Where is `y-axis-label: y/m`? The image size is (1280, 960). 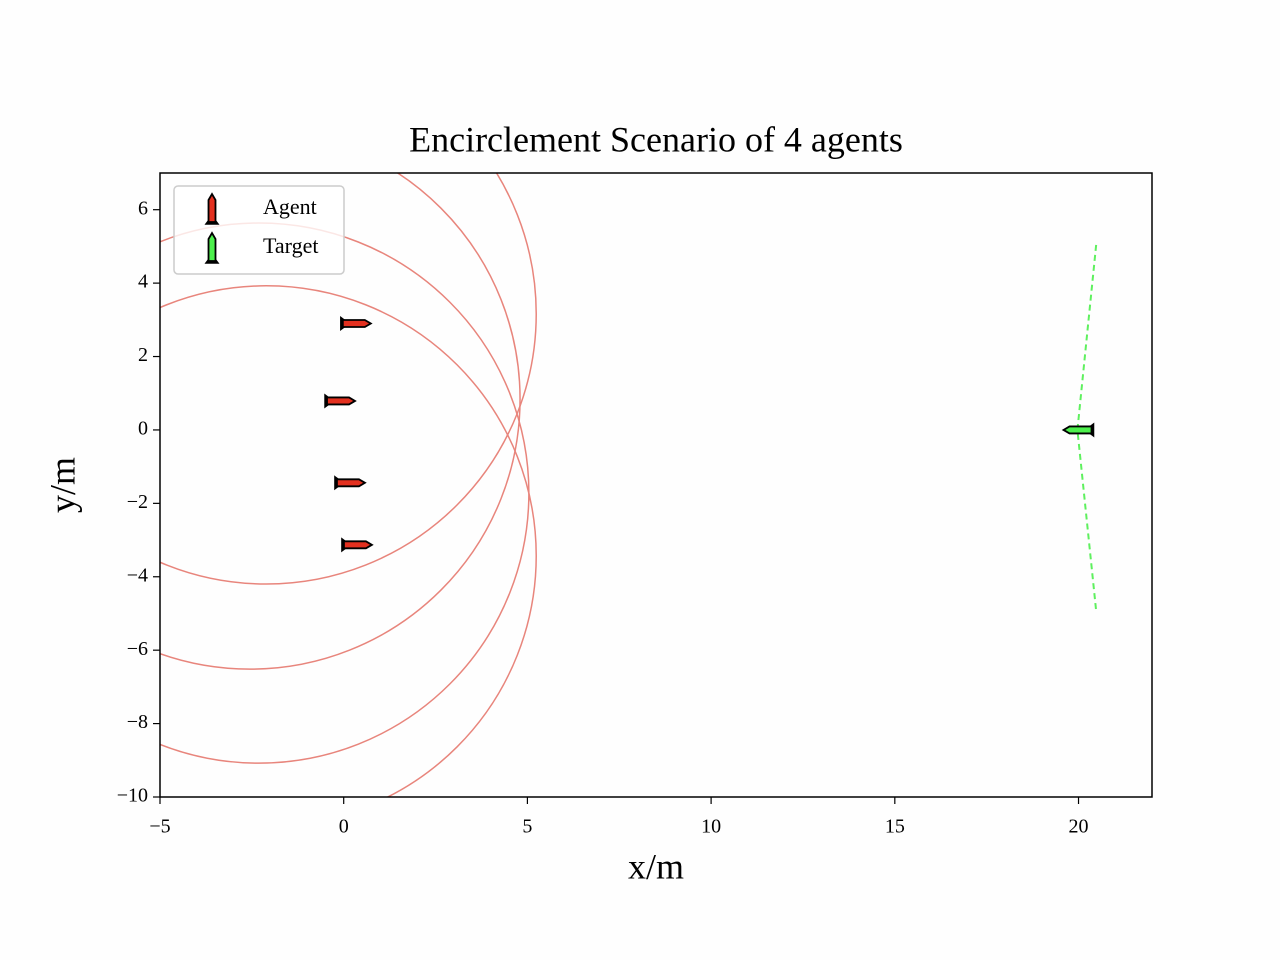 y-axis-label: y/m is located at coordinates (62, 485).